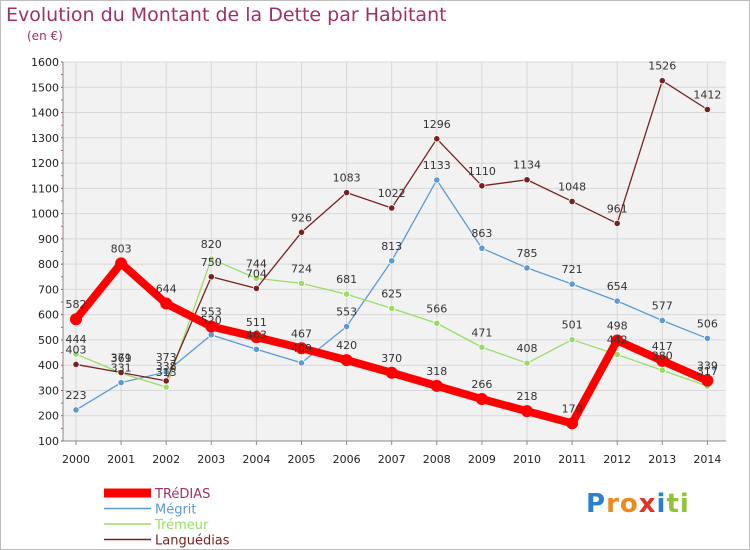 This screenshot has width=750, height=550. Describe the element at coordinates (527, 253) in the screenshot. I see `data-label: 785` at that location.